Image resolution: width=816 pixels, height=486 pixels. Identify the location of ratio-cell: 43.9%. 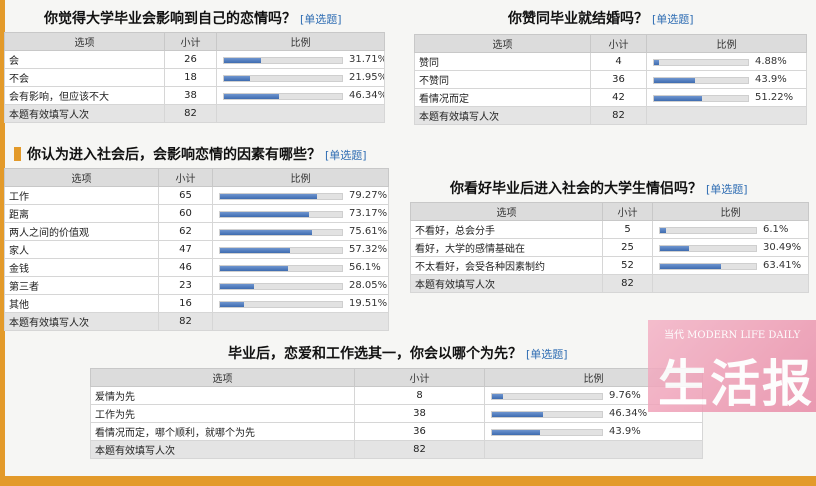
(726, 79).